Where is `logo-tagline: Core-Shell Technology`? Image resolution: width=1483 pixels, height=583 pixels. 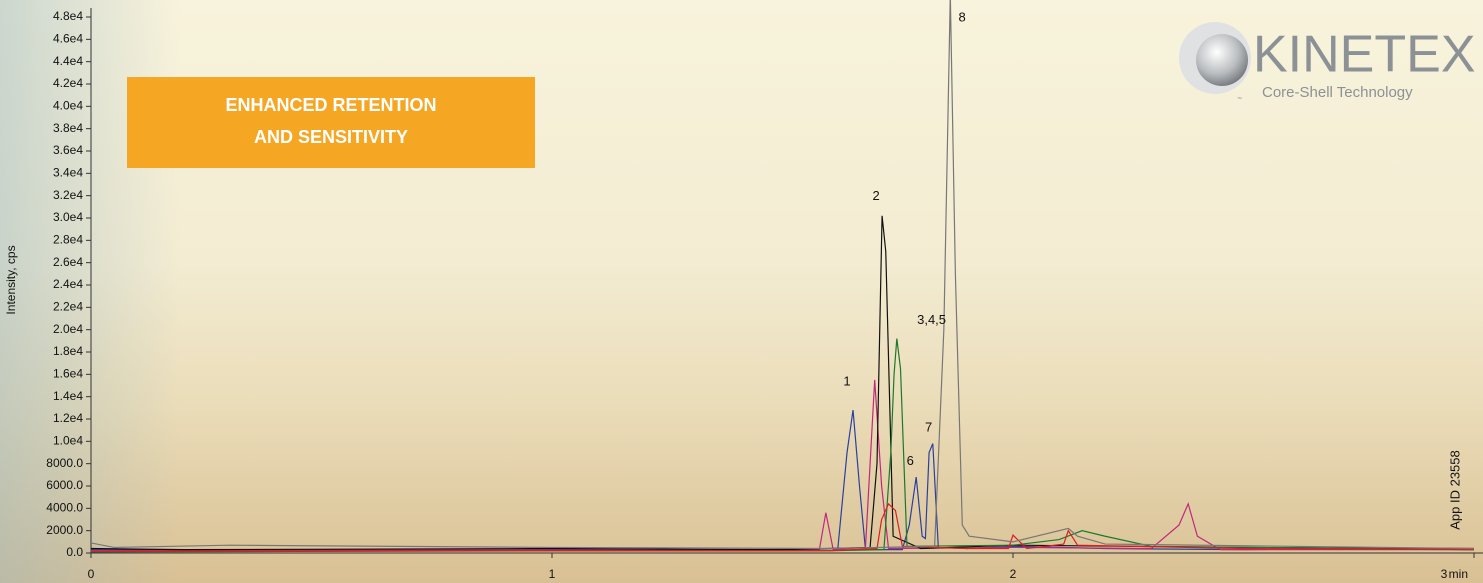 logo-tagline: Core-Shell Technology is located at coordinates (1337, 92).